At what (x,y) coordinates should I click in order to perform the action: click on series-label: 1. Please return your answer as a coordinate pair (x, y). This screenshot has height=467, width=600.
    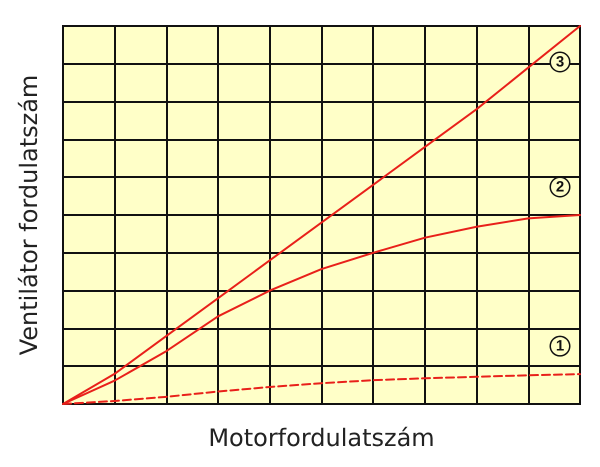
    Looking at the image, I should click on (560, 346).